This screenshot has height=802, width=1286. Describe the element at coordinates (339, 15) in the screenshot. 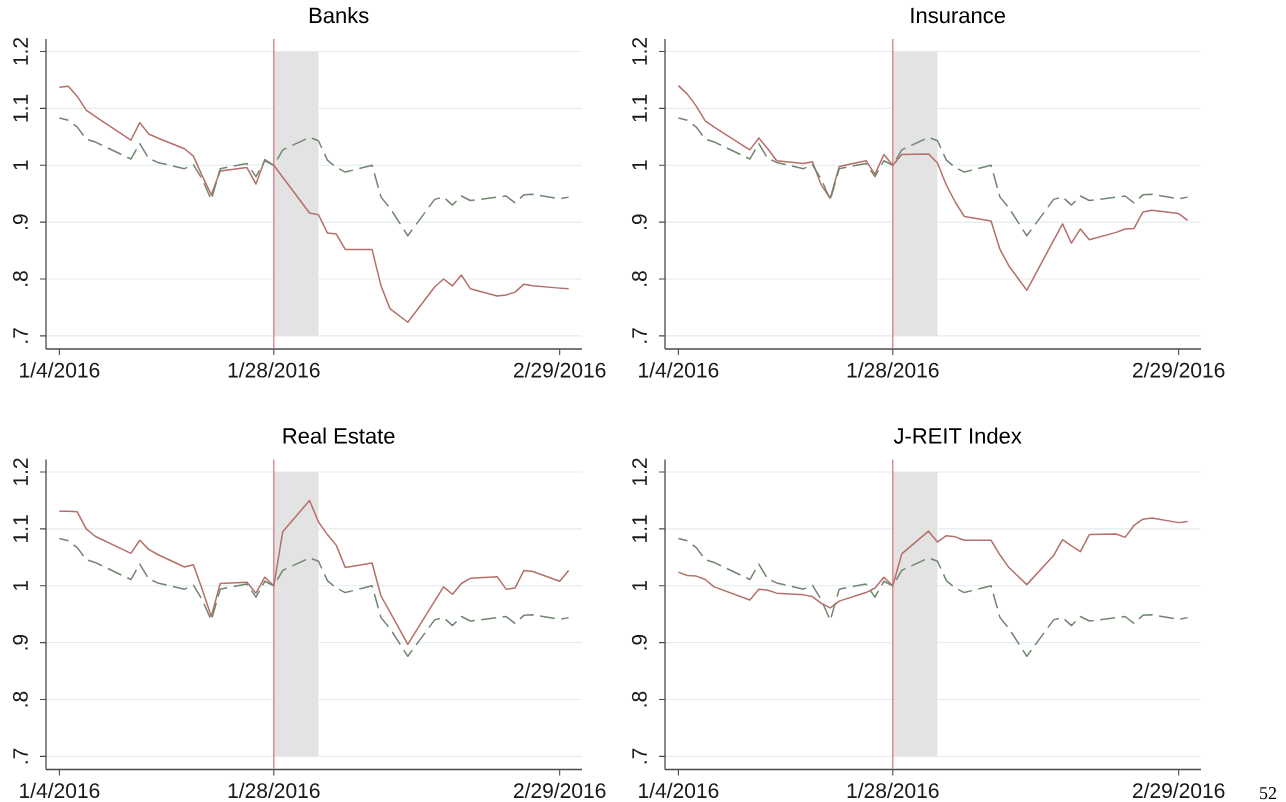

I see `chart-title: Banks` at that location.